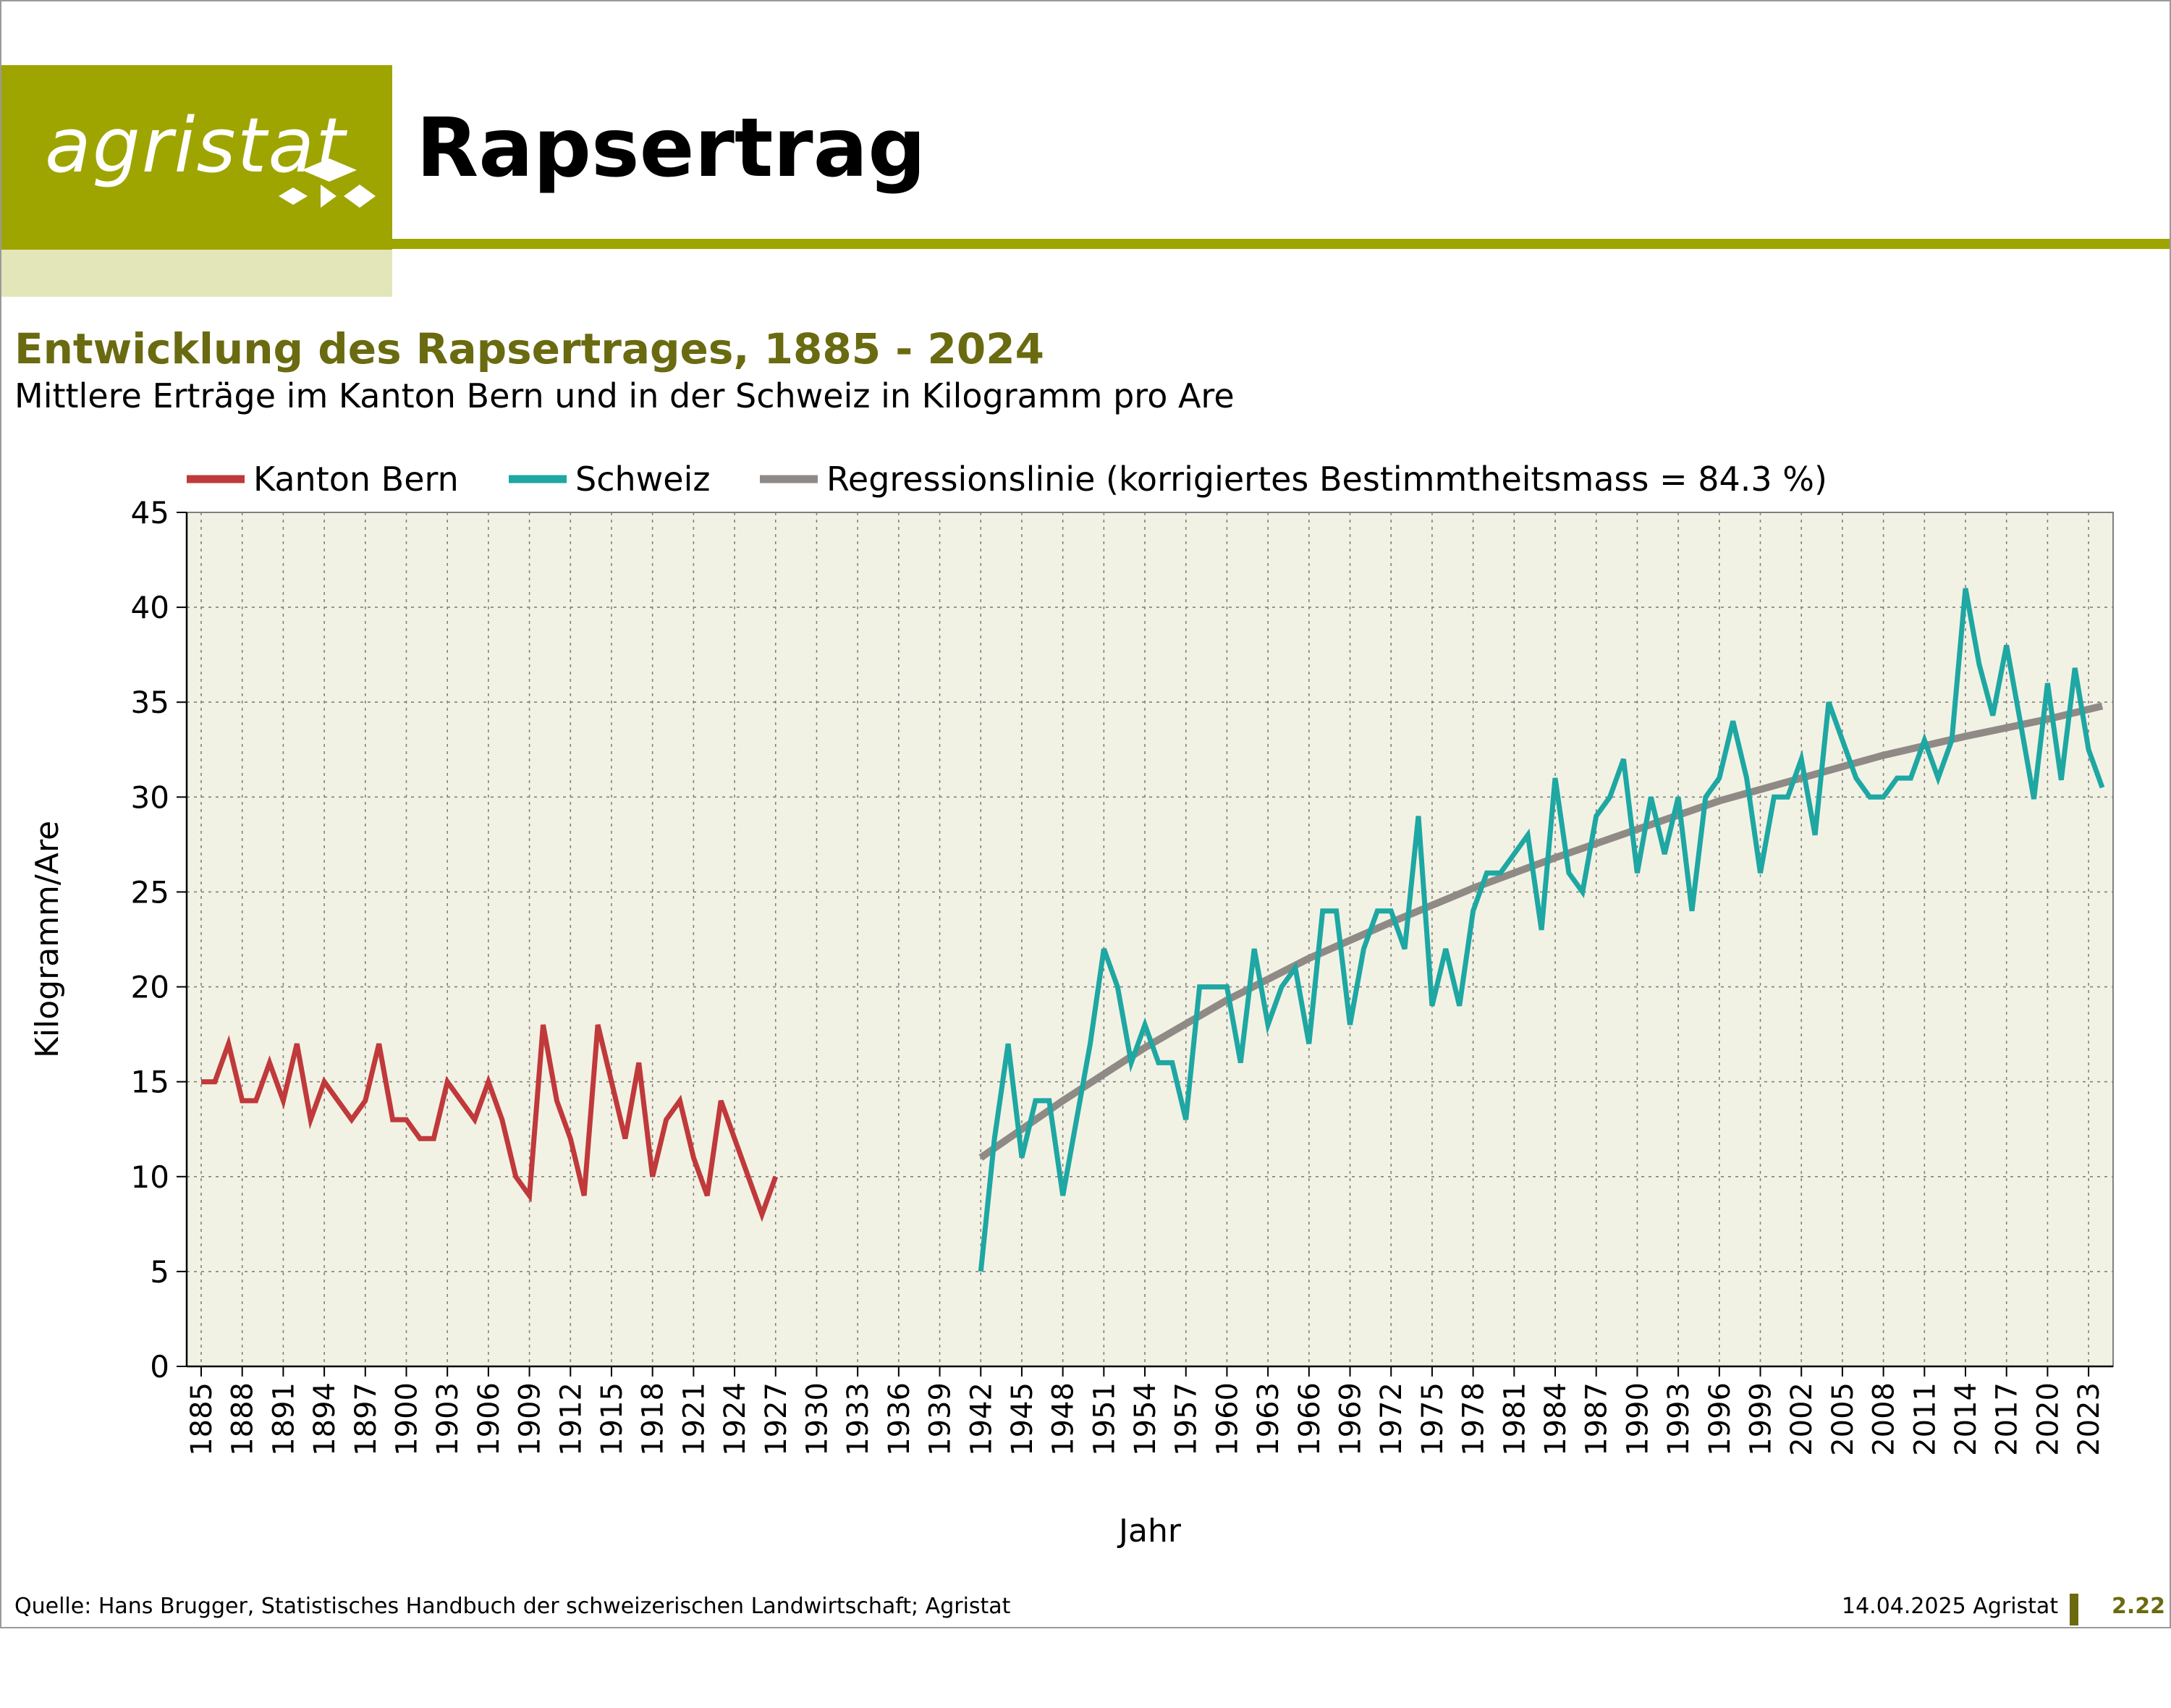 This screenshot has width=2171, height=1708. I want to click on x-tick-label: 1909, so click(531, 1419).